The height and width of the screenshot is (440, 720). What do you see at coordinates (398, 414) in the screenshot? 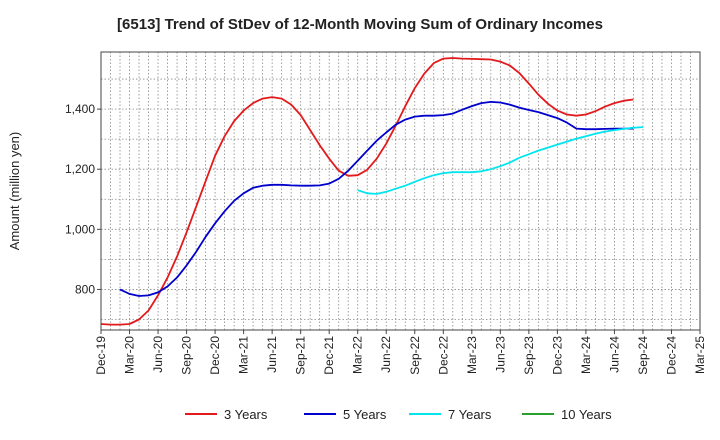
I see `legend: 3 Years 5 Years 7 Years 10 Years` at bounding box center [398, 414].